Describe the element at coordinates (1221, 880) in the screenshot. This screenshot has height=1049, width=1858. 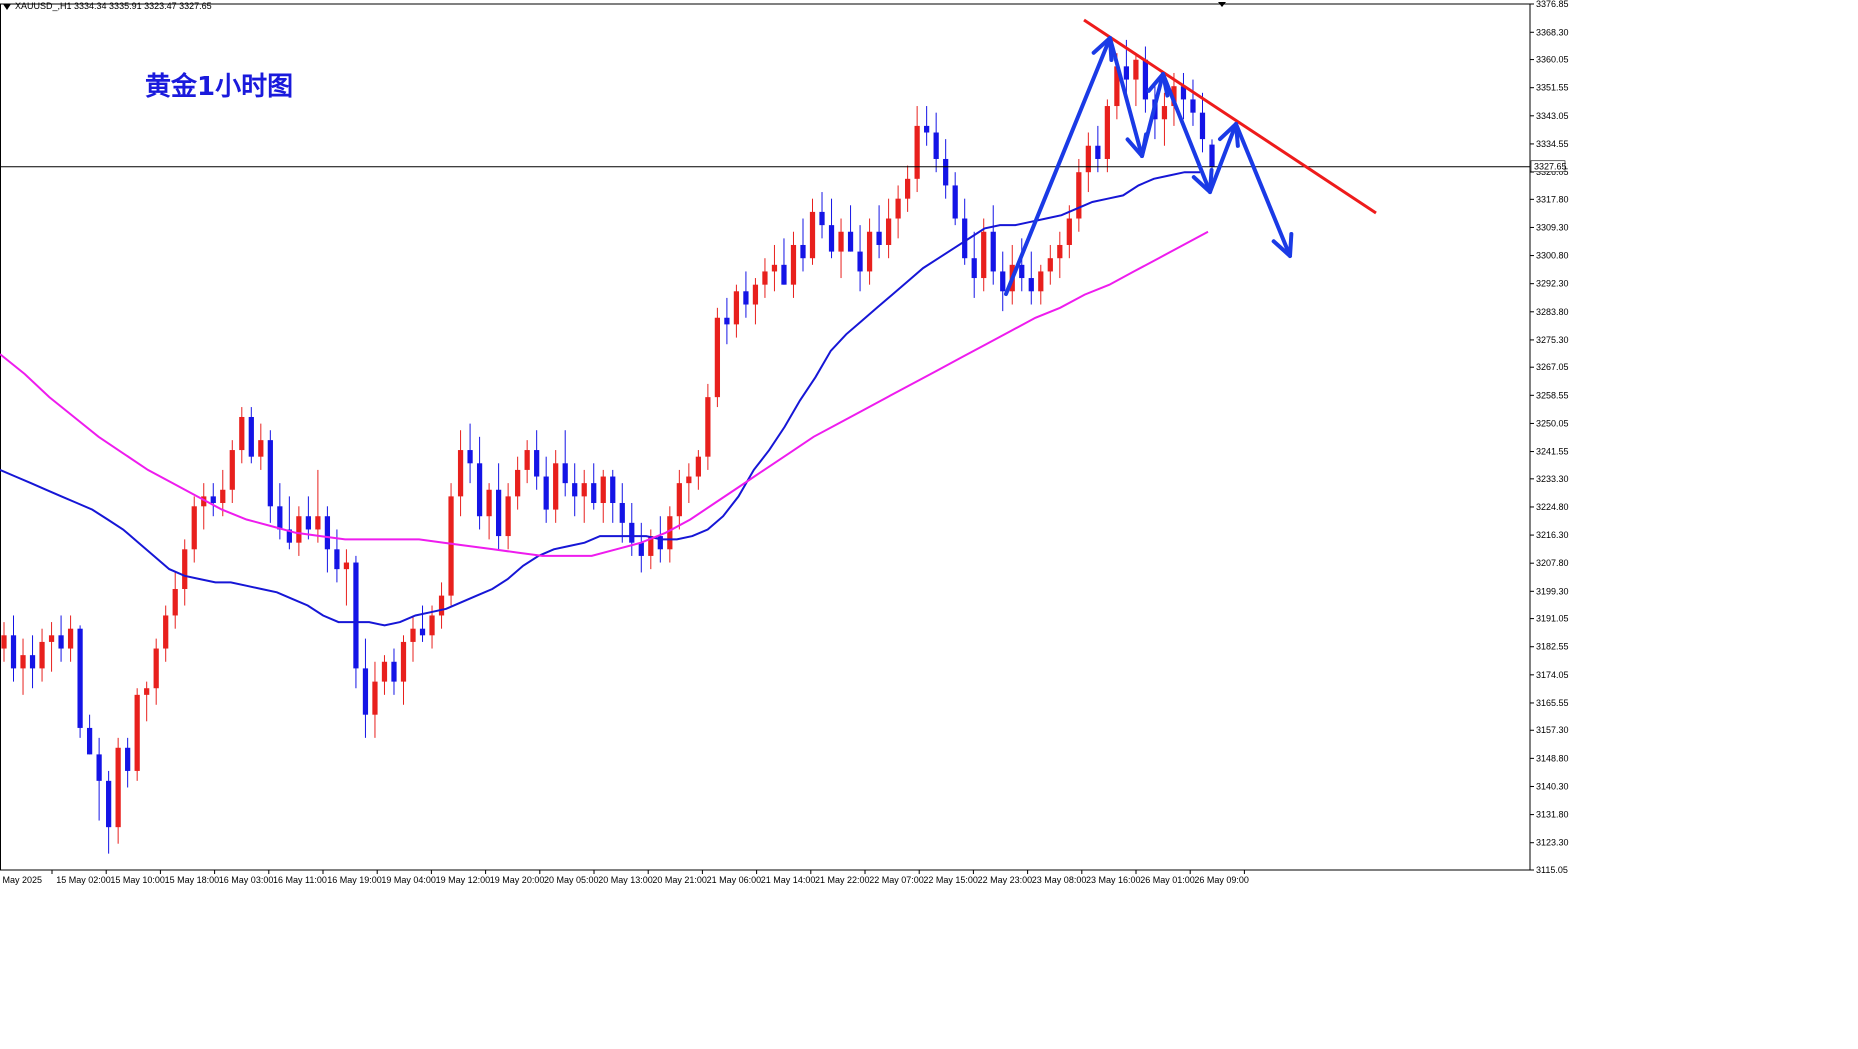
I see `x-tick-label: 26 May 09:00` at that location.